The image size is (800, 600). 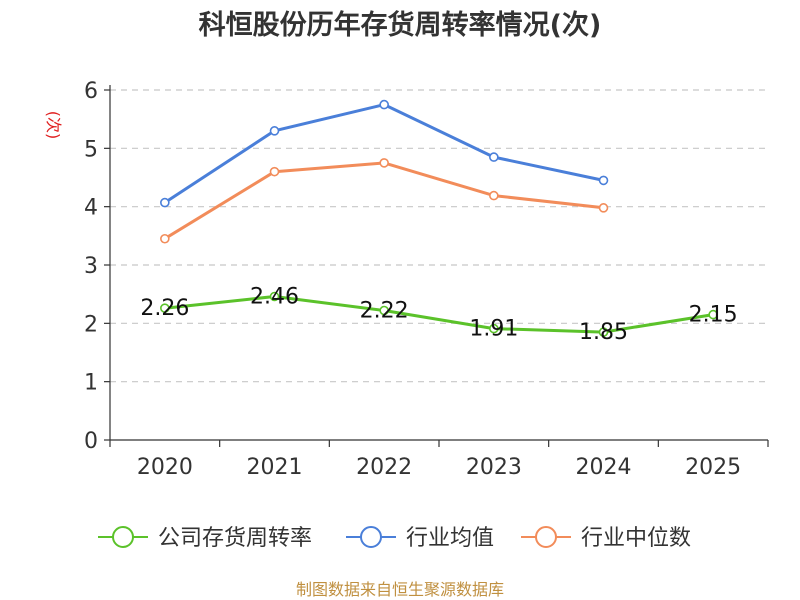 What do you see at coordinates (91, 383) in the screenshot?
I see `y-tick-label: 1` at bounding box center [91, 383].